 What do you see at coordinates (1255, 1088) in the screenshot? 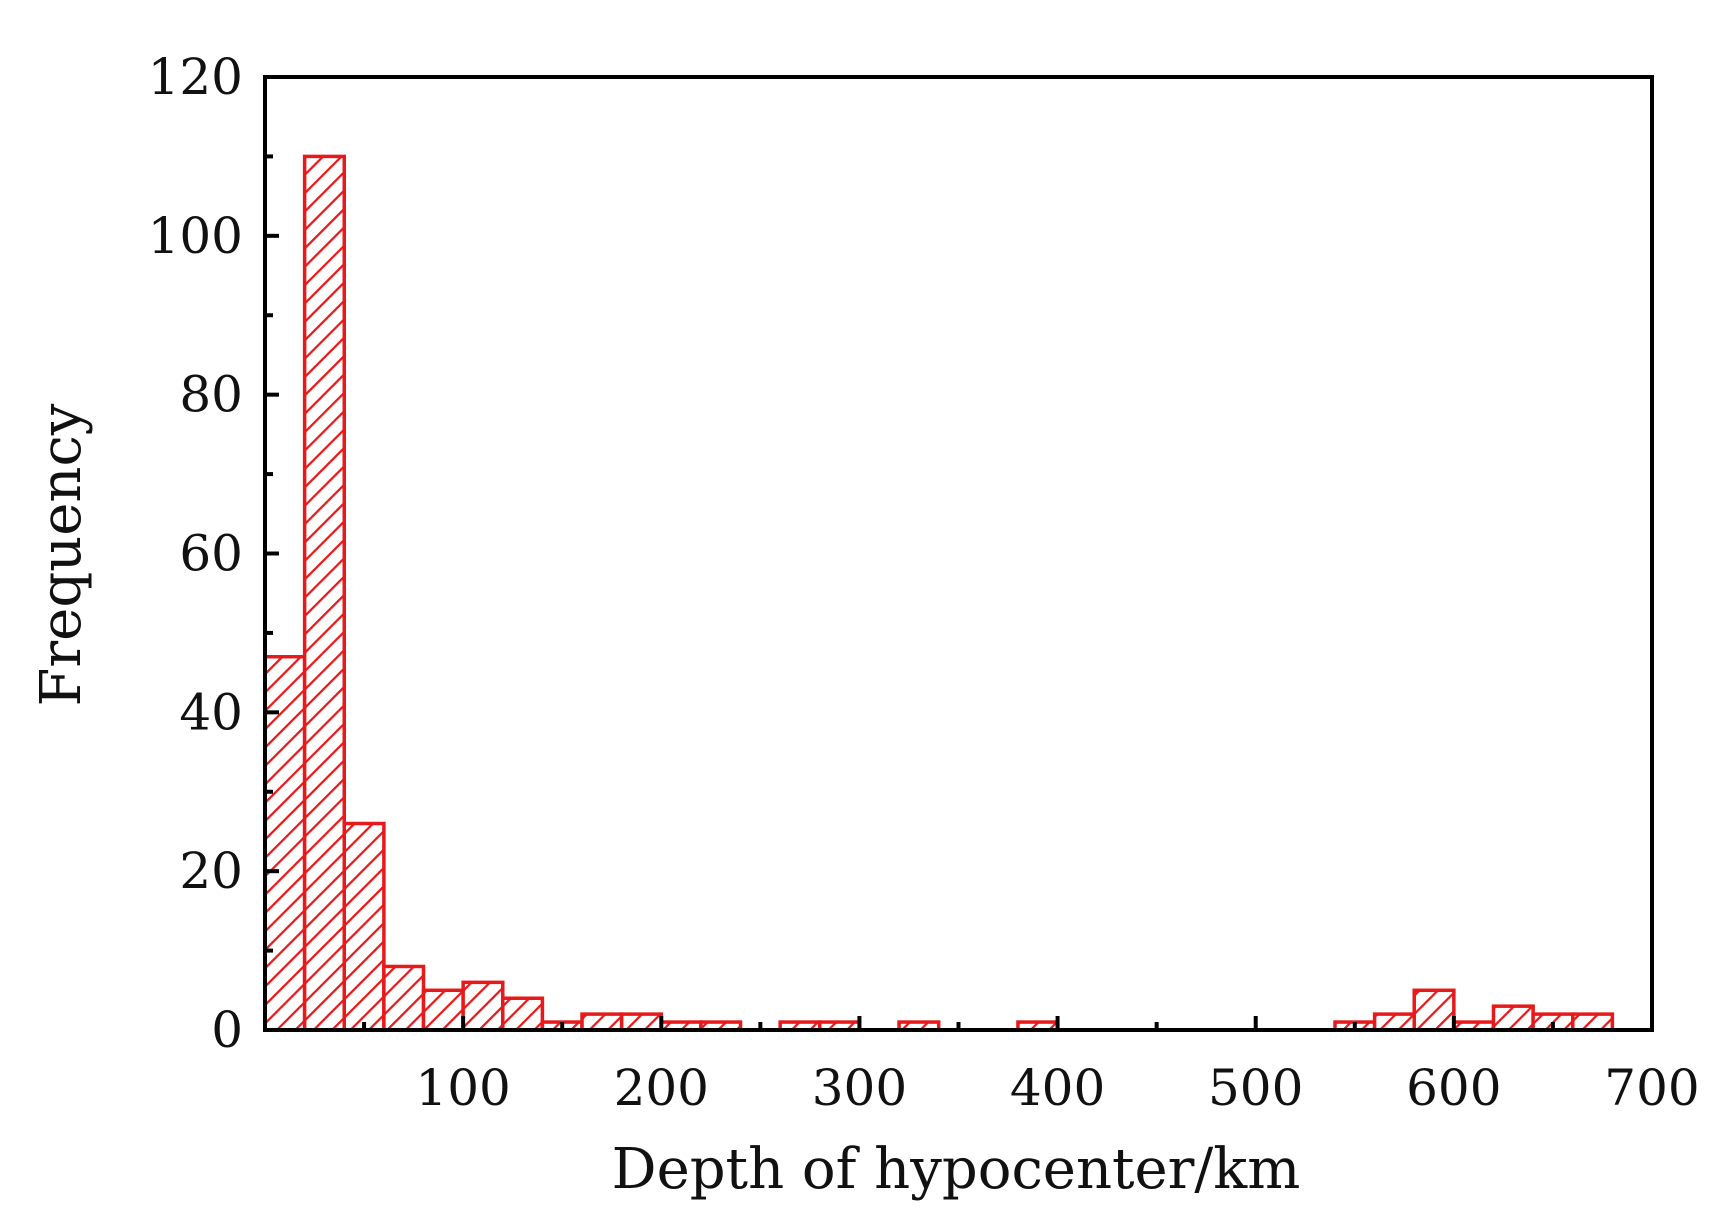
I see `x-tick-label: 500` at bounding box center [1255, 1088].